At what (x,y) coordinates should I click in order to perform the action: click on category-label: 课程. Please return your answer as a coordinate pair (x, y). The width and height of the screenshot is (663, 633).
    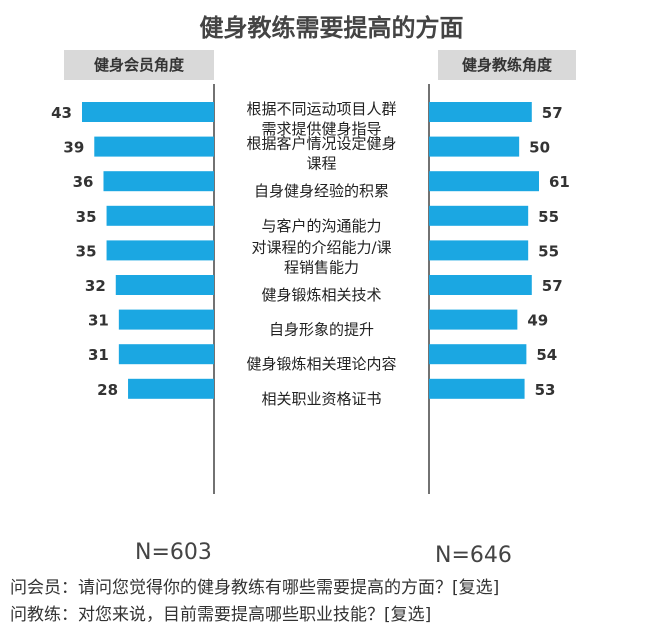
    Looking at the image, I should click on (321, 164).